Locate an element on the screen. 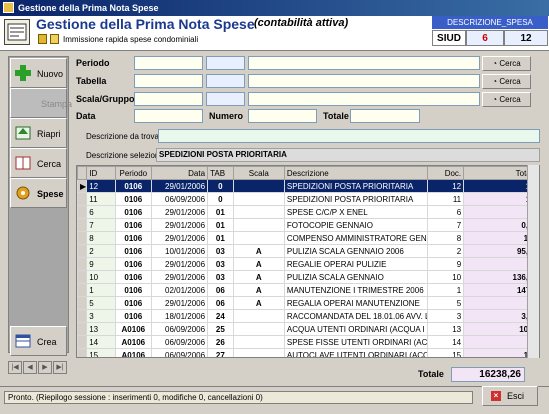  numero-label: Numero is located at coordinates (226, 116).